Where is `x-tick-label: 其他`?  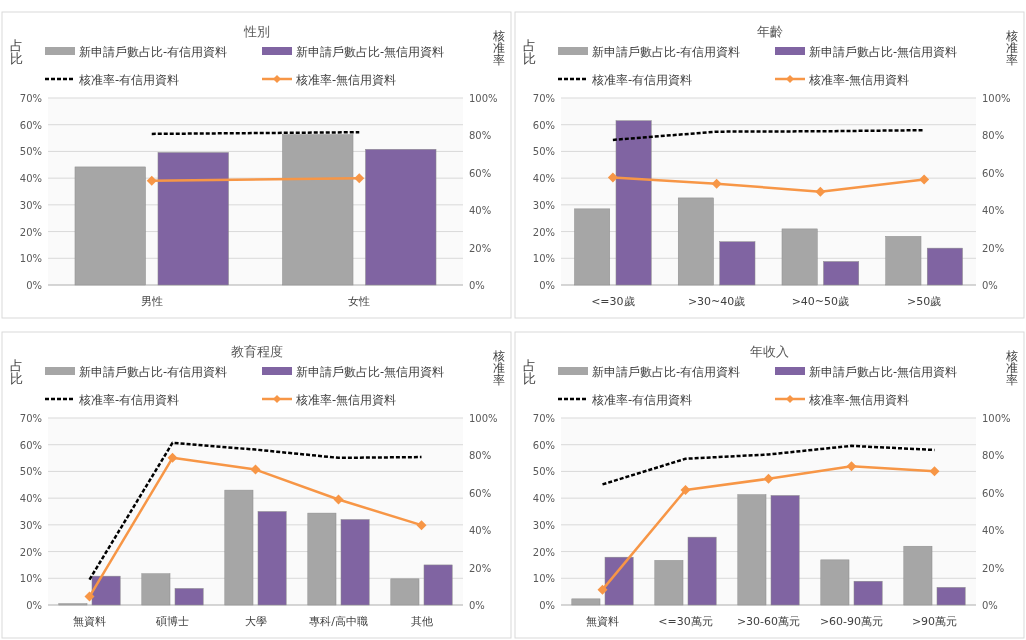
x-tick-label: 其他 is located at coordinates (421, 621).